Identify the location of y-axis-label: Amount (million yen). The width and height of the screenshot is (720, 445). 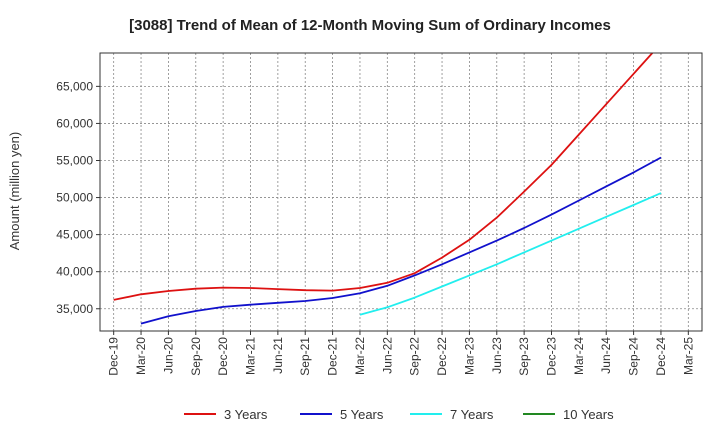
(14, 191).